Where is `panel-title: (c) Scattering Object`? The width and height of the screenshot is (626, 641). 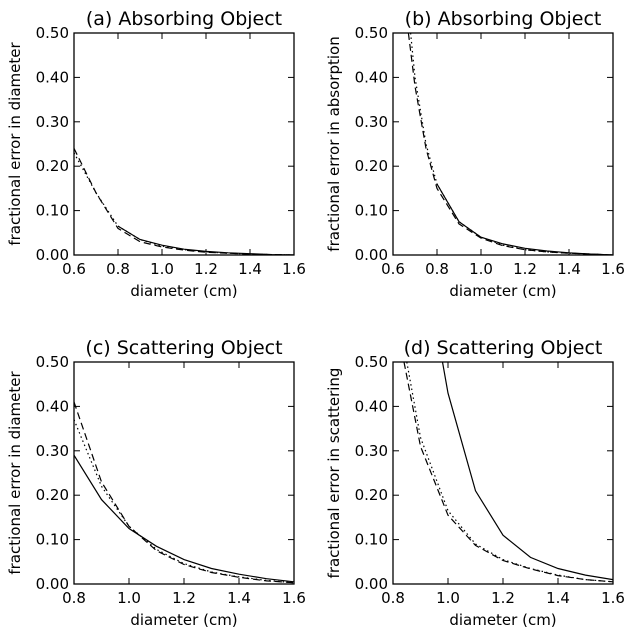
panel-title: (c) Scattering Object is located at coordinates (183, 348).